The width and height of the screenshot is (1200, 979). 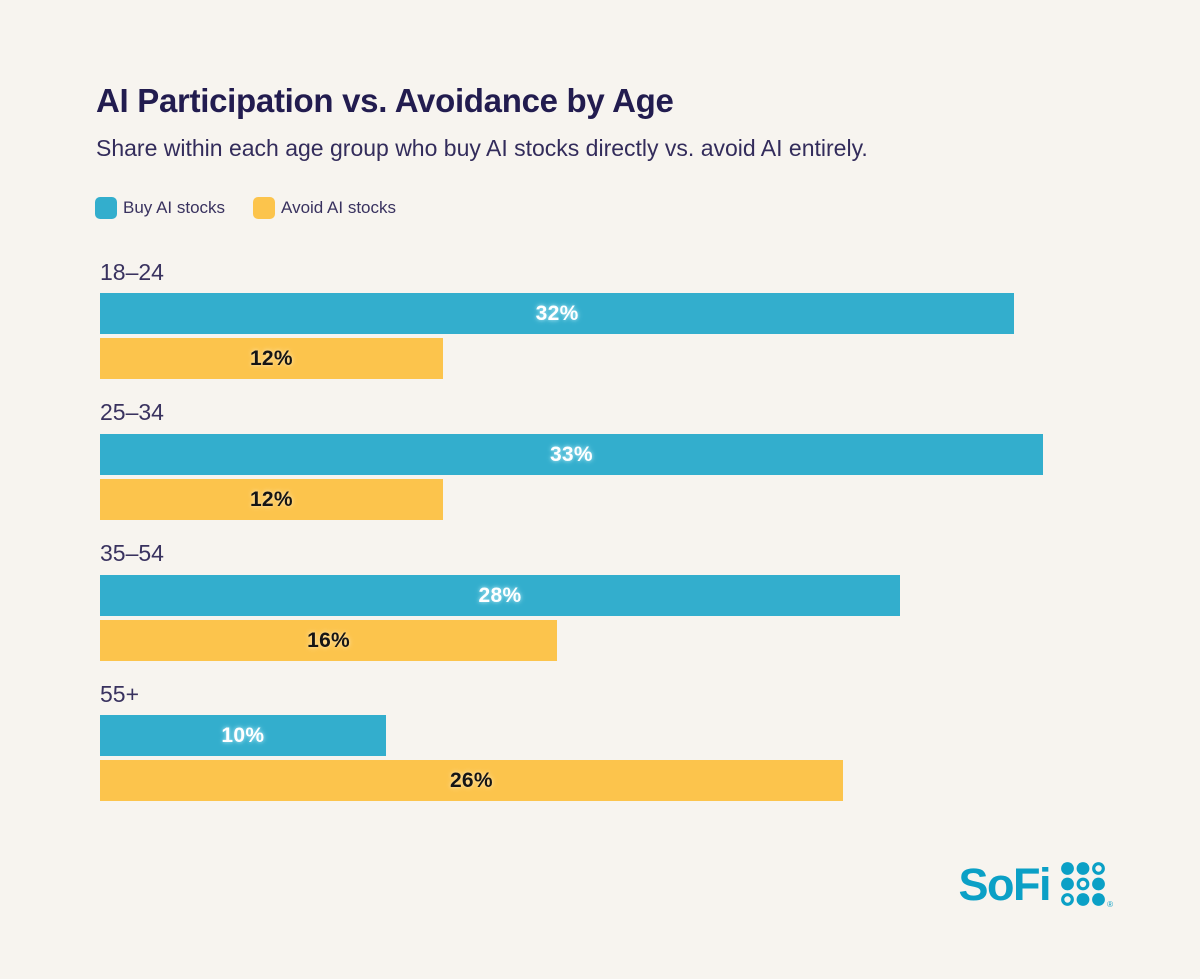 What do you see at coordinates (600, 617) in the screenshot?
I see `bars-area: 28% 16%` at bounding box center [600, 617].